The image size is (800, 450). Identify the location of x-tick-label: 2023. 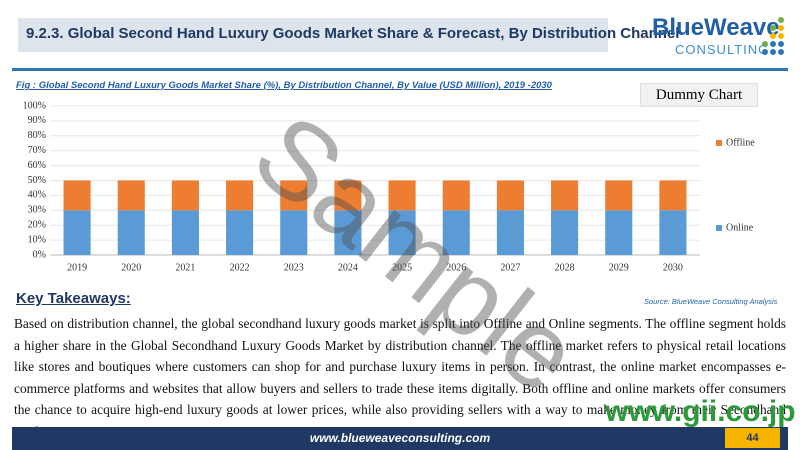
(294, 267).